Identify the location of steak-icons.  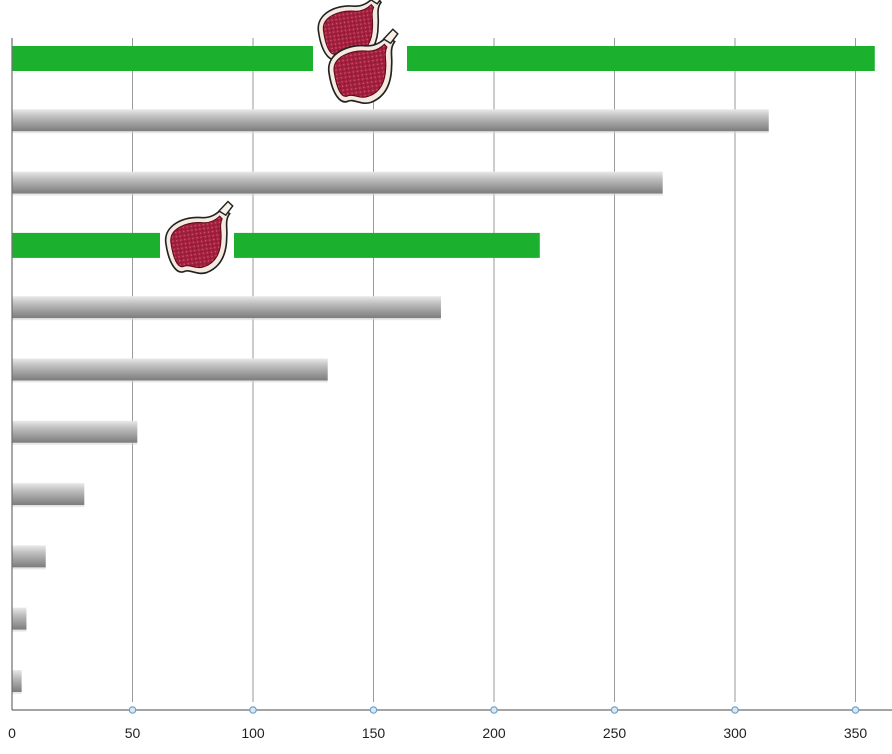
(283, 137).